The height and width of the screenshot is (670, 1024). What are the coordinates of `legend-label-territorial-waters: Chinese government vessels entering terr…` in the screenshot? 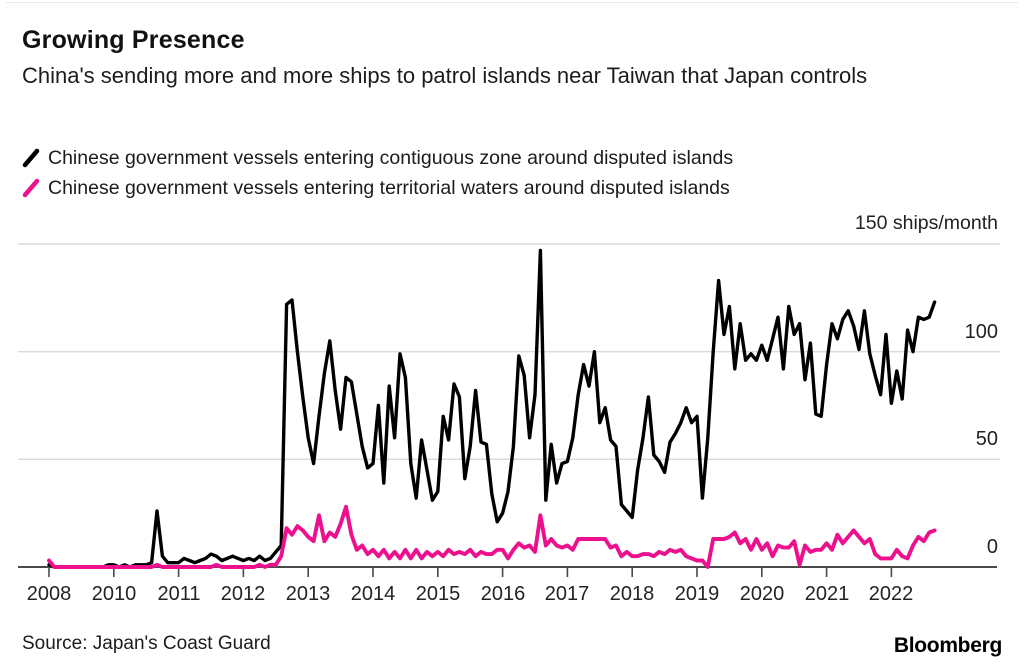 It's located at (389, 187).